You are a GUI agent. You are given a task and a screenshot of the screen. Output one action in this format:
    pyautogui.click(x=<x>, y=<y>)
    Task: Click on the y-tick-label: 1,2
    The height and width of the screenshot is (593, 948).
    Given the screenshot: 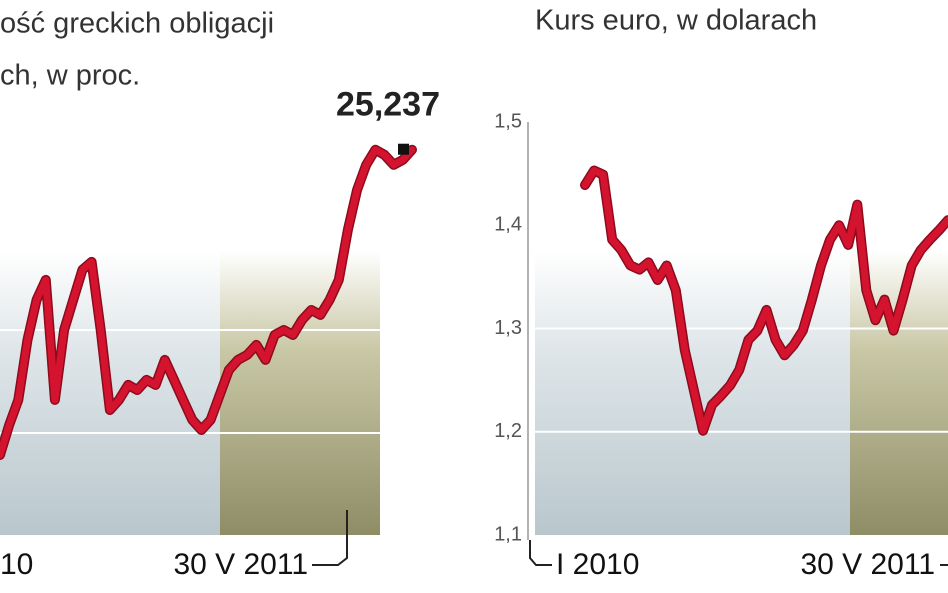 What is the action you would take?
    pyautogui.click(x=508, y=431)
    